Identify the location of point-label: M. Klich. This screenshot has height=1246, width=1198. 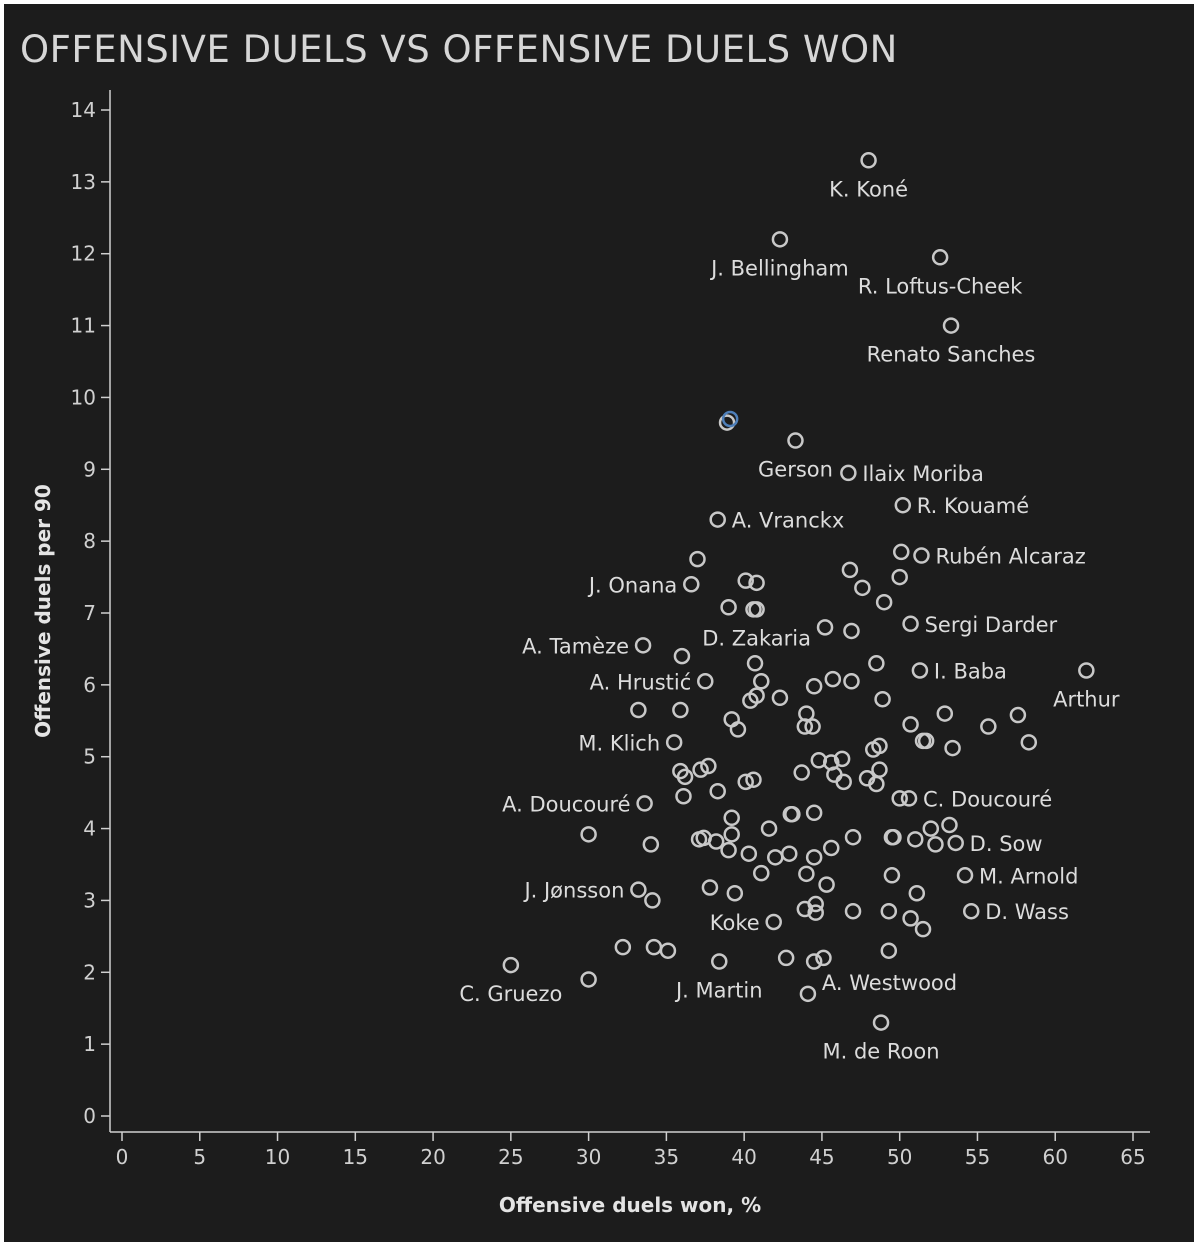
(619, 743).